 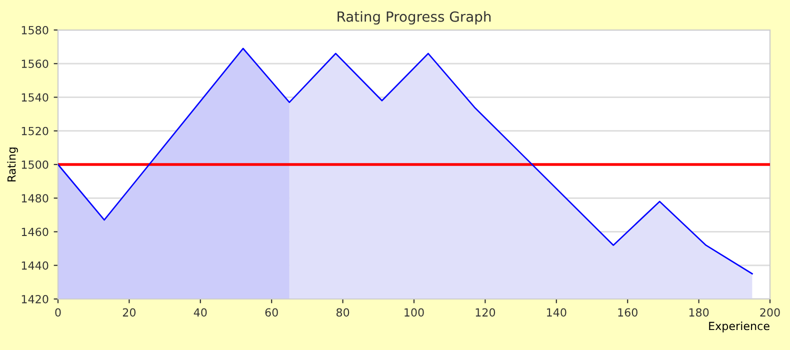 I want to click on y-tick-label: 1500, so click(x=35, y=164).